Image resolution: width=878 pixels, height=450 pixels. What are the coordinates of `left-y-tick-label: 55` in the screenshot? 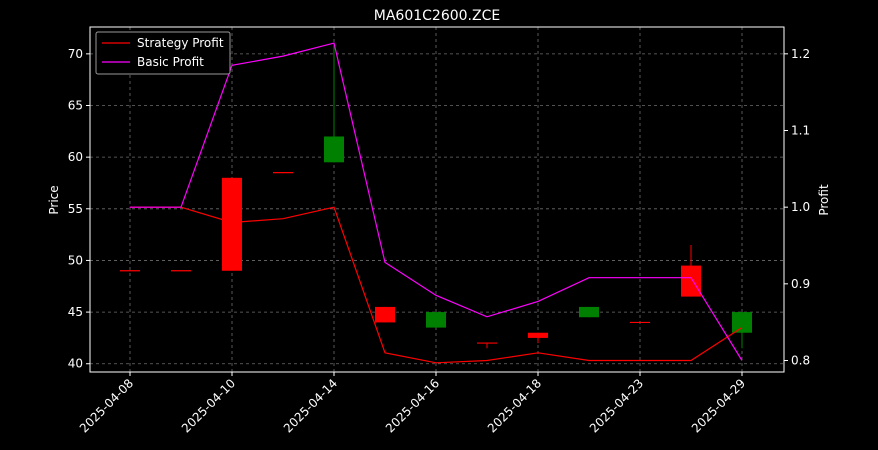 It's located at (75, 209).